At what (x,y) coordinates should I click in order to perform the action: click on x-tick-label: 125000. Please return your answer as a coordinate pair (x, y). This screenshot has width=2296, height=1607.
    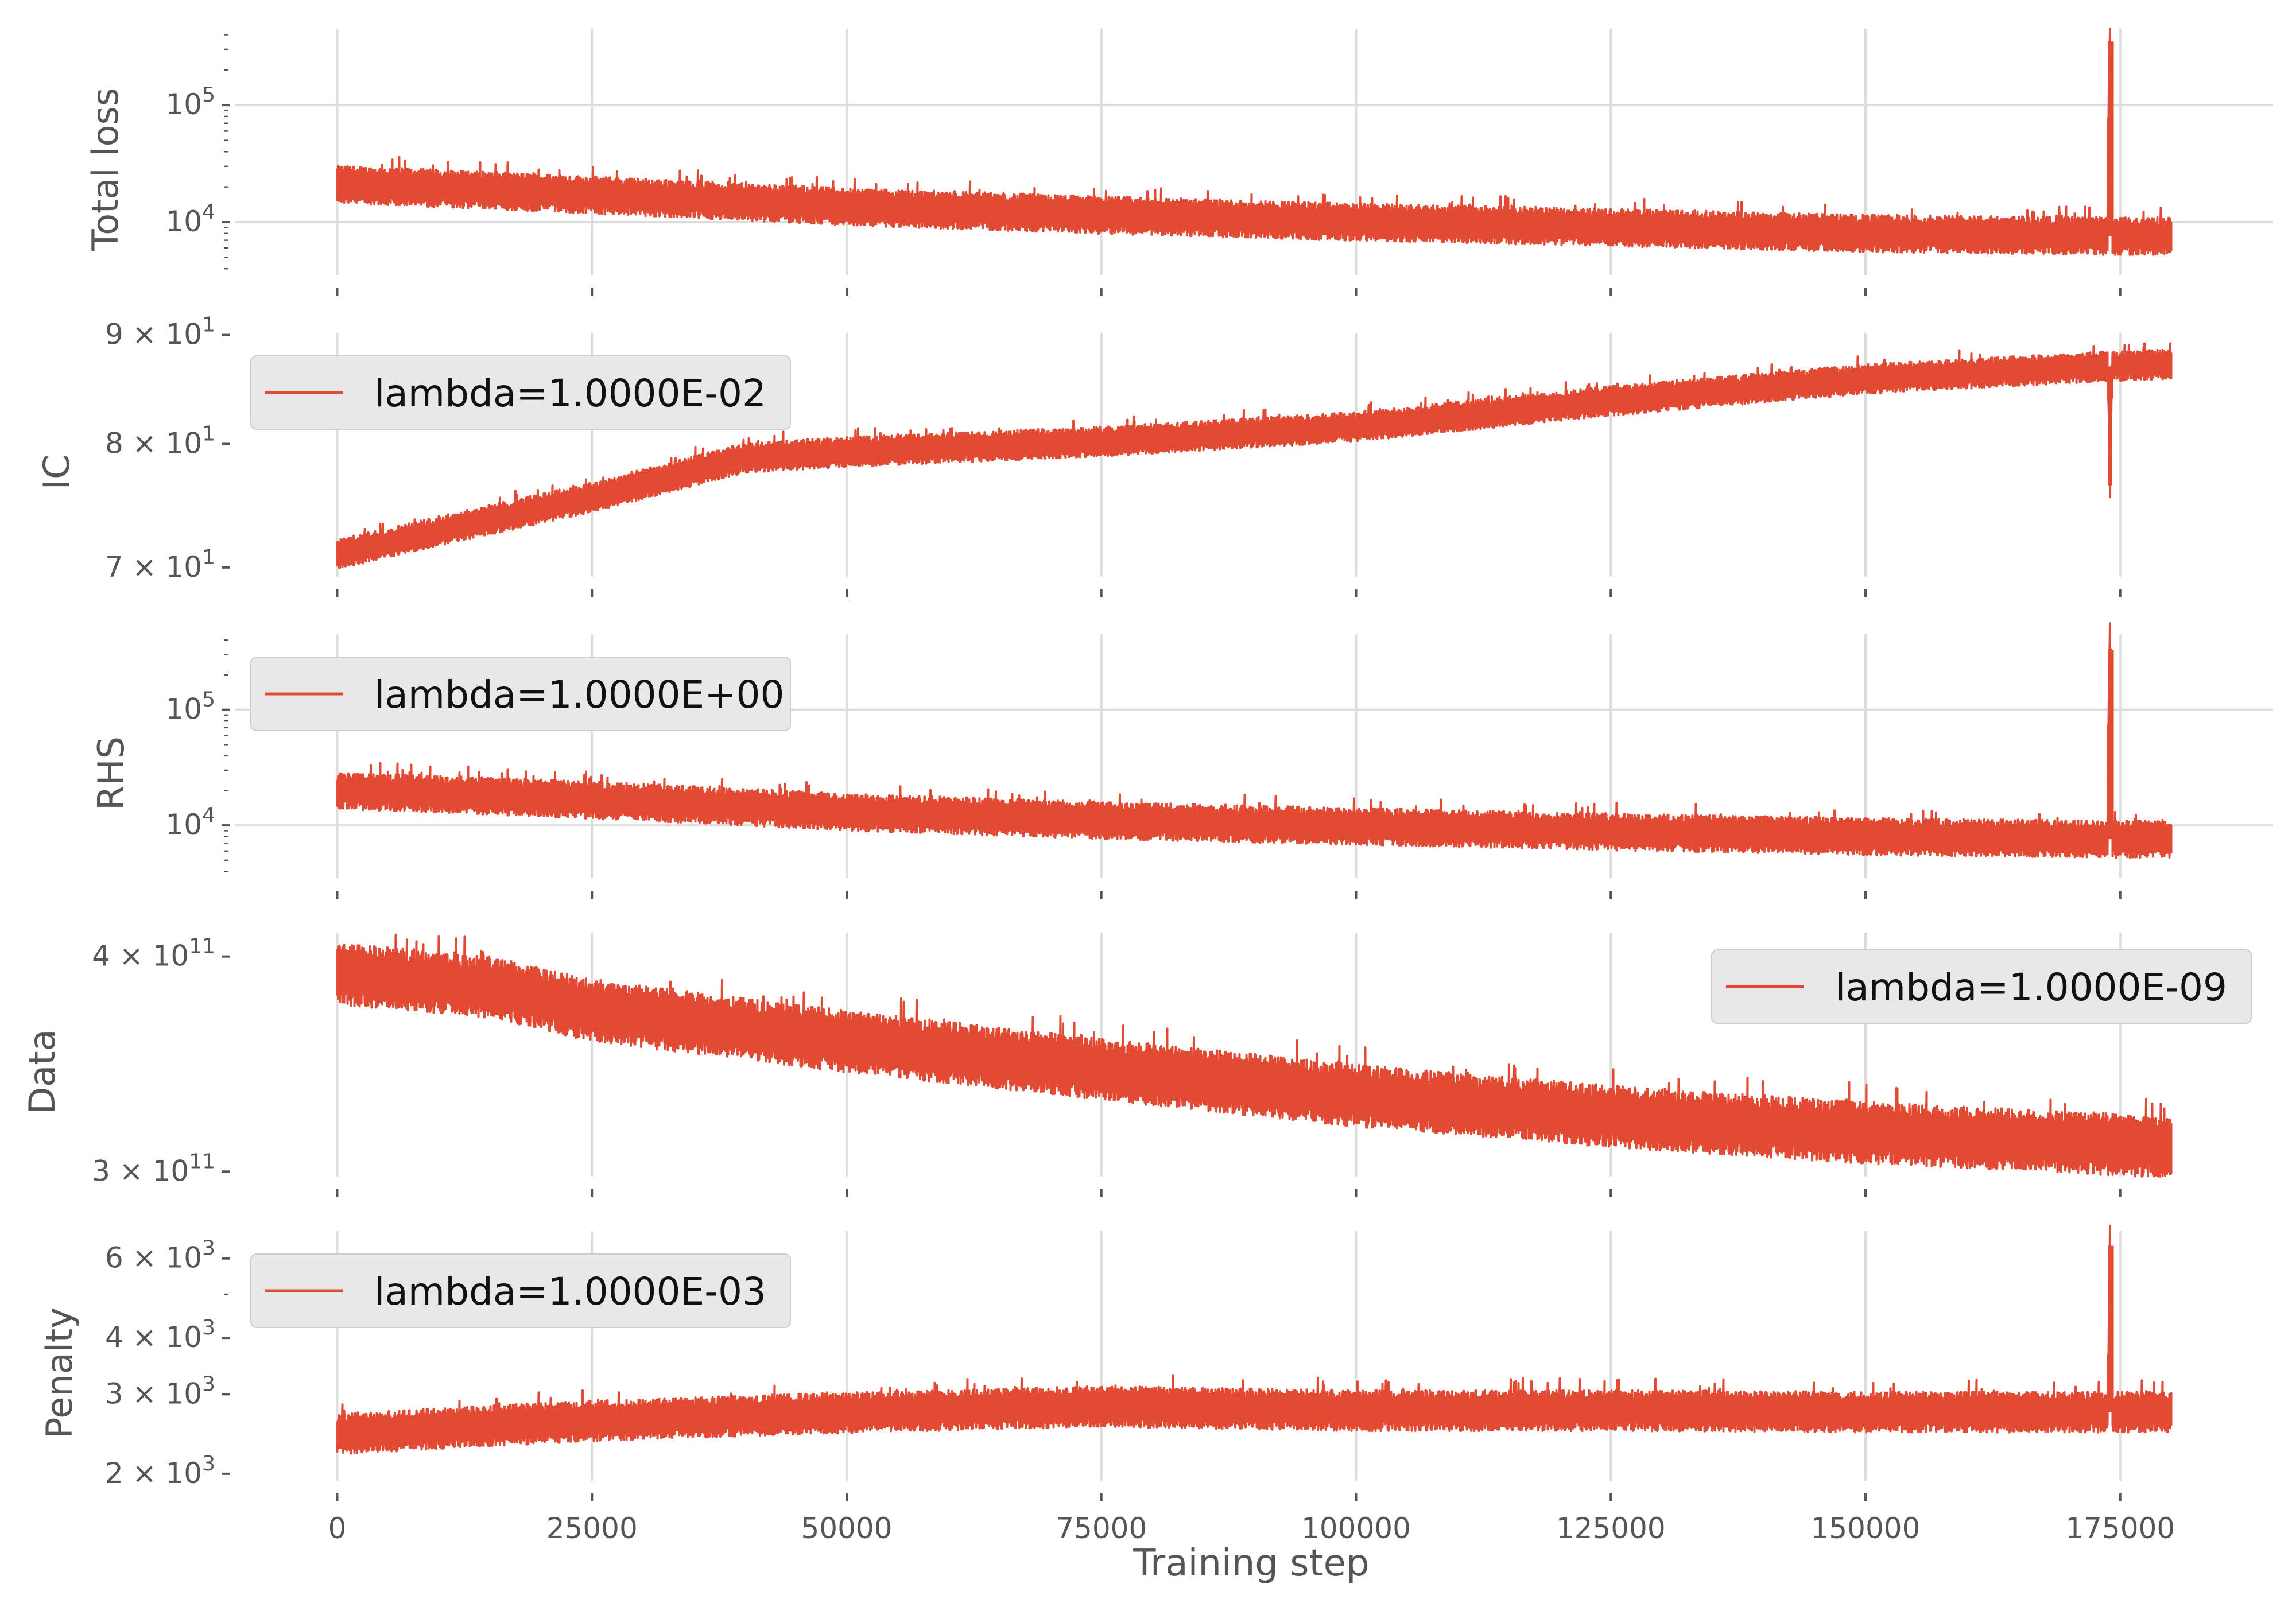
    Looking at the image, I should click on (1611, 1529).